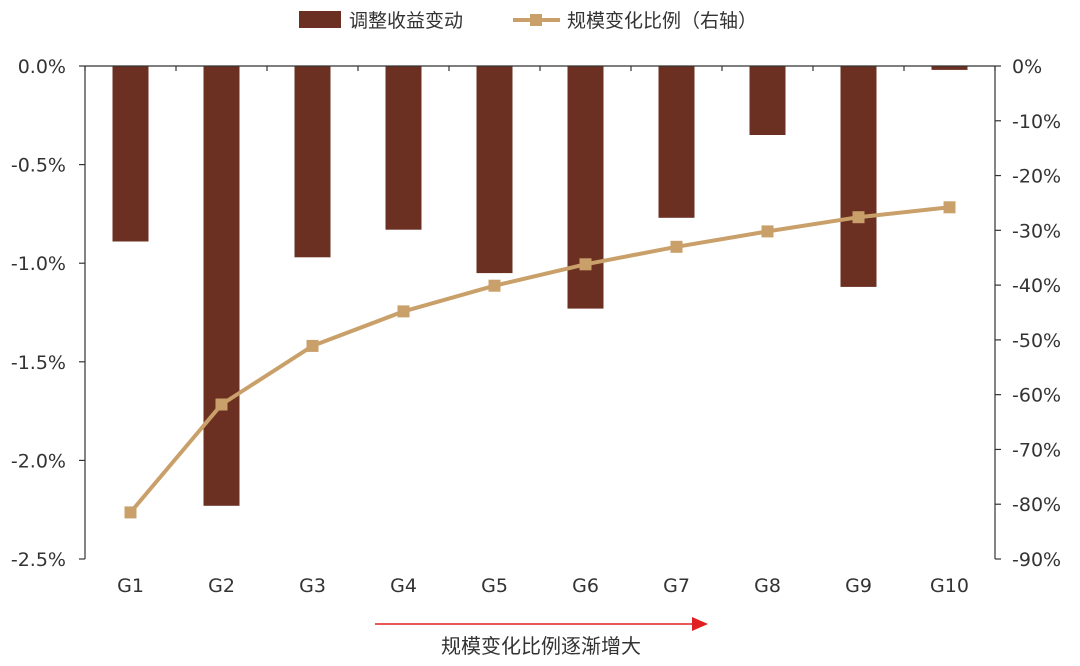  Describe the element at coordinates (38, 313) in the screenshot. I see `left-axis-tick-labels: 0.0% -0.5% -1.0% -1.5% -2.0% -2.5%` at that location.